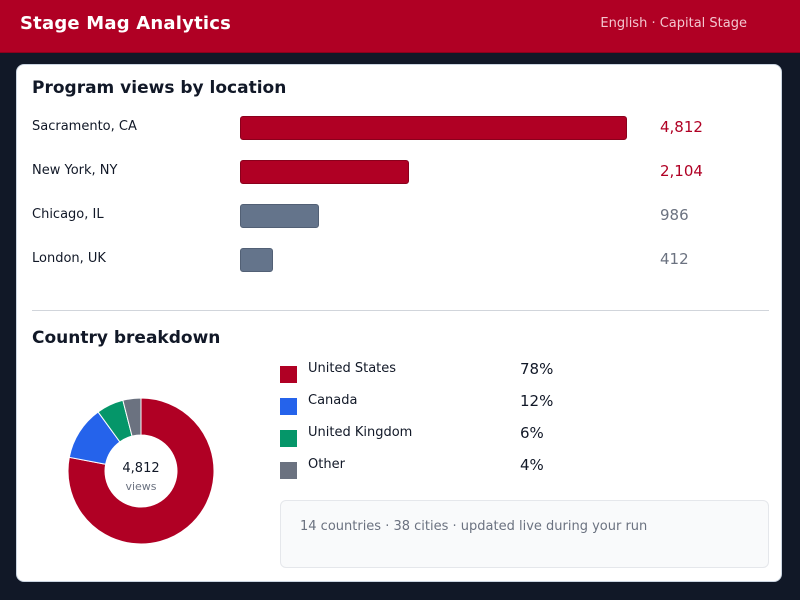 This screenshot has width=800, height=600. What do you see at coordinates (400, 310) in the screenshot?
I see `section-divider` at bounding box center [400, 310].